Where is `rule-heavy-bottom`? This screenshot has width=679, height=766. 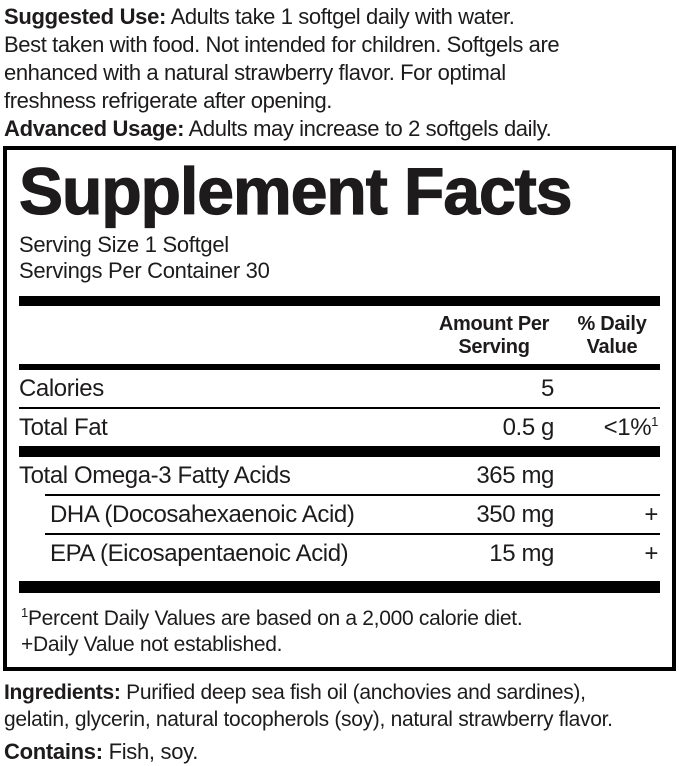 rule-heavy-bottom is located at coordinates (339, 587).